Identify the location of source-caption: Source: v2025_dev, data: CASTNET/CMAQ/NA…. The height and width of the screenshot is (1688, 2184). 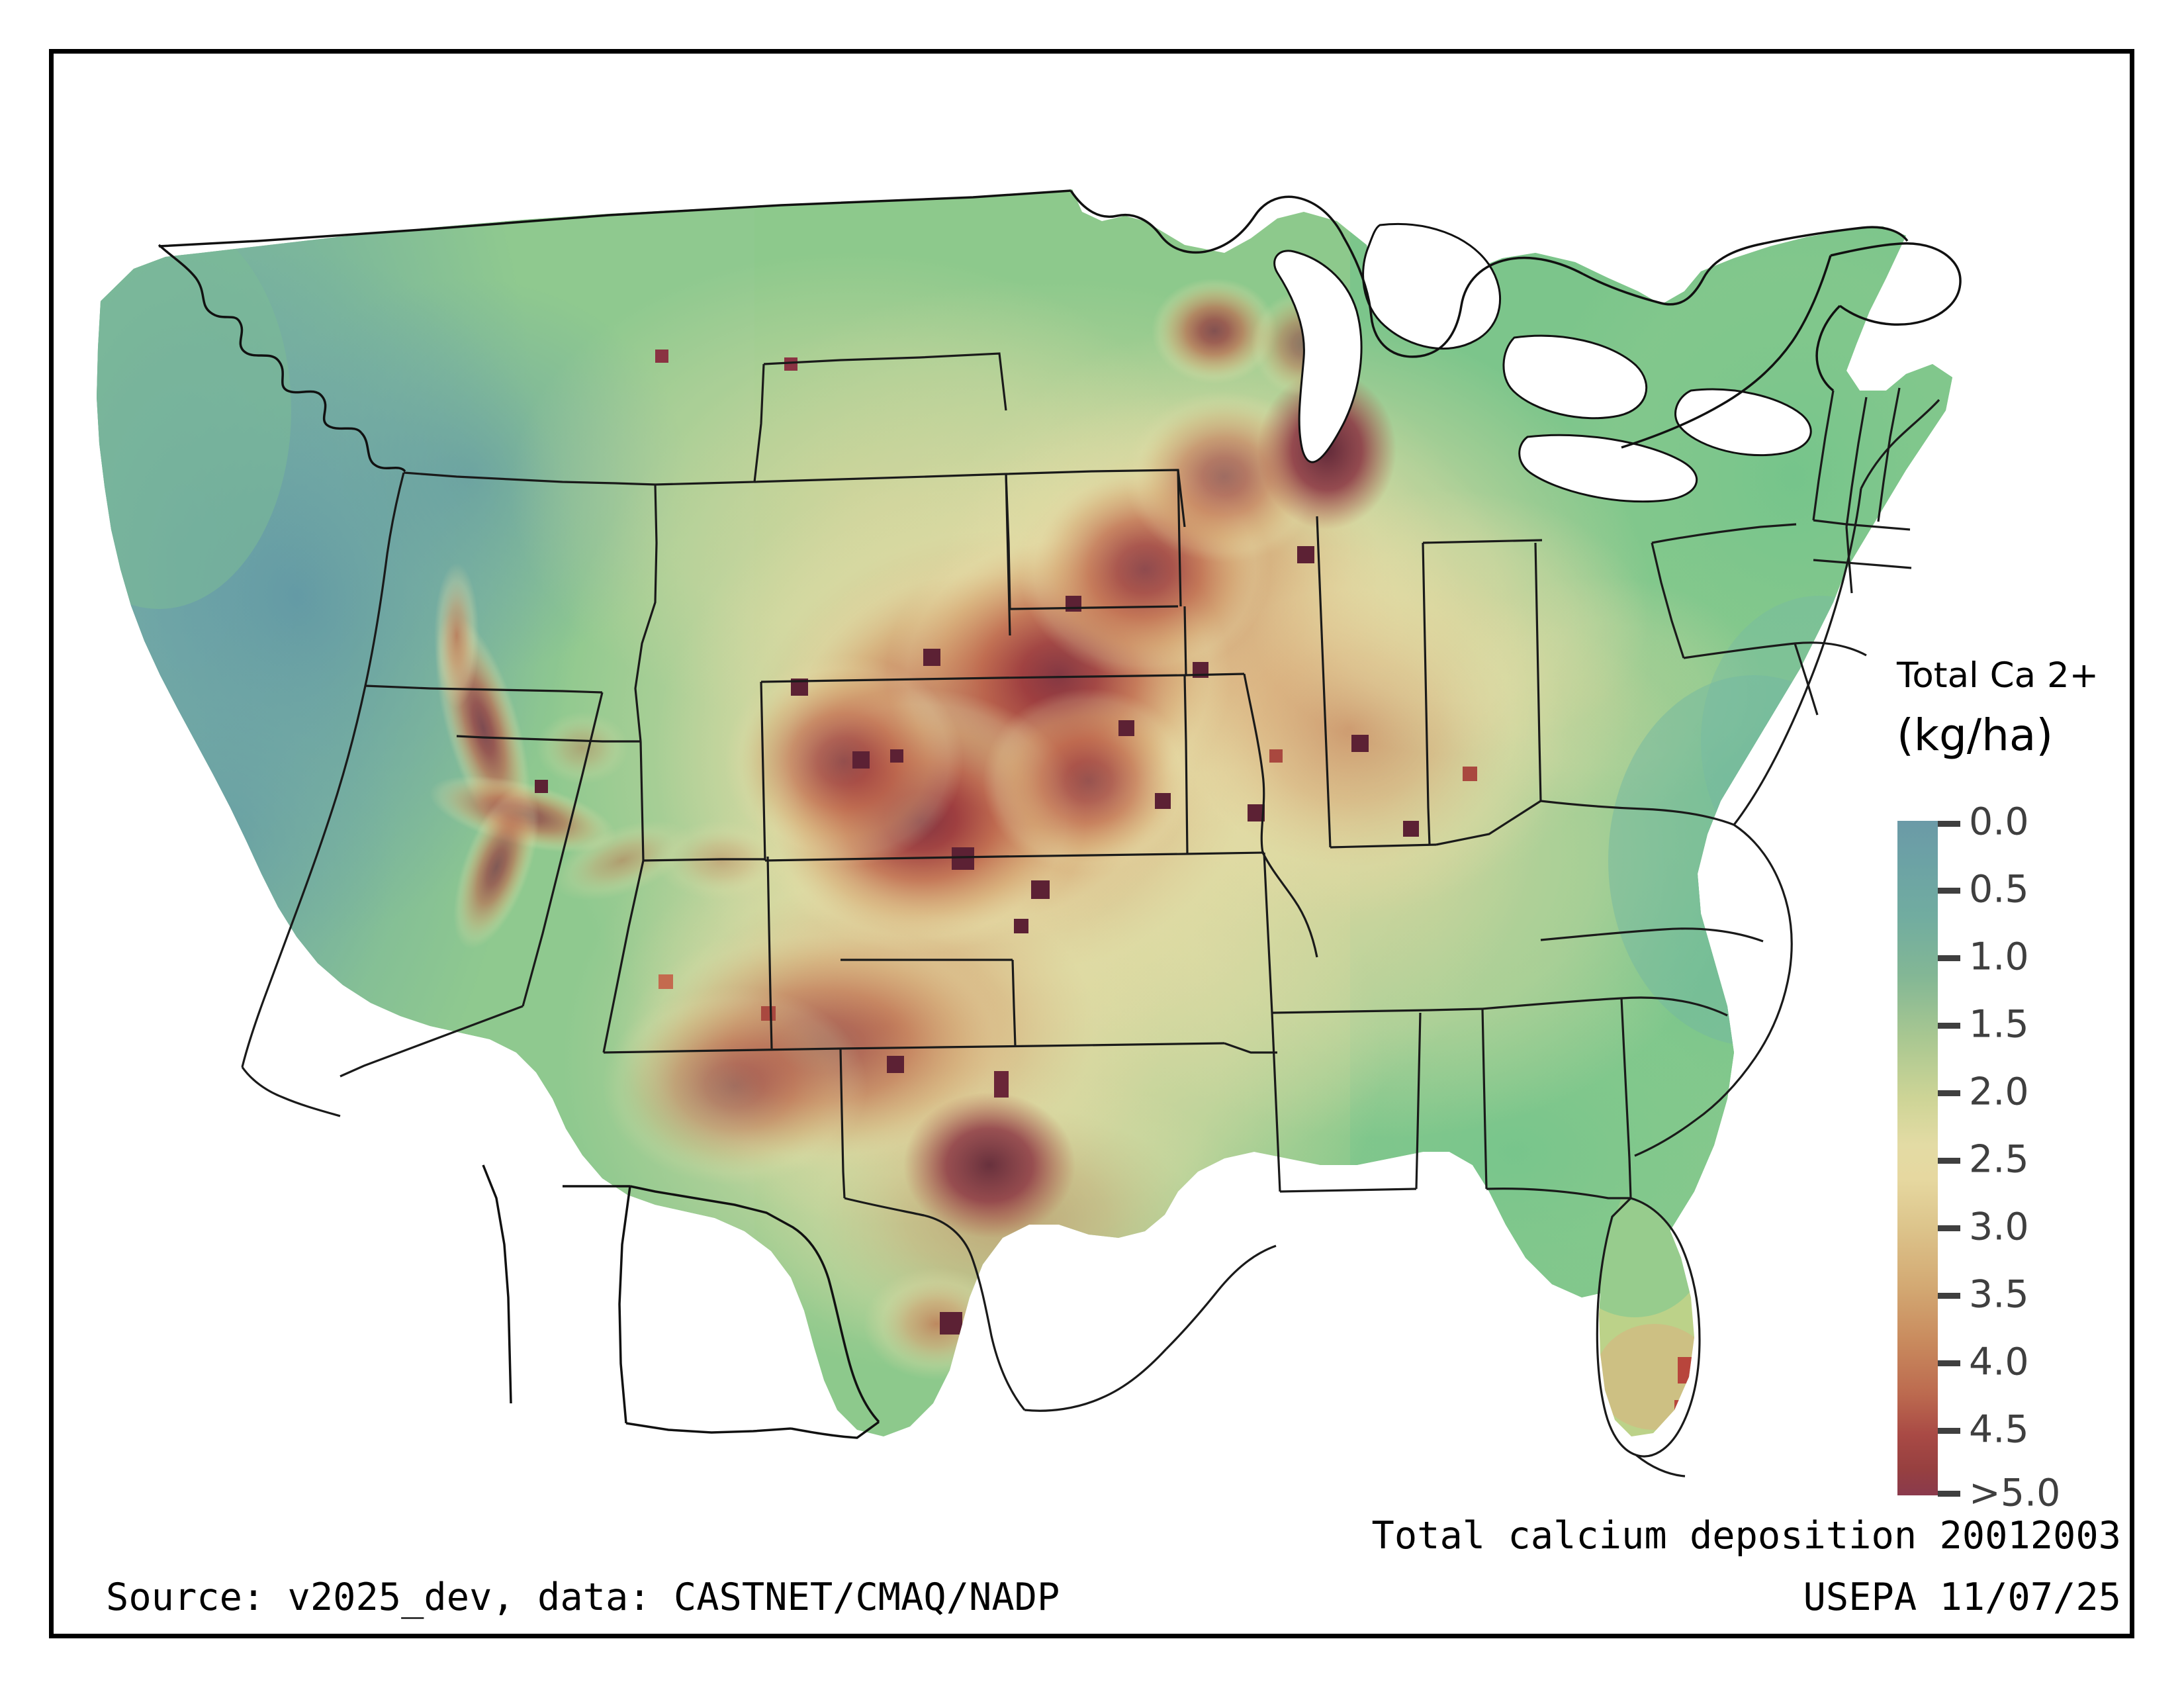
(583, 1597).